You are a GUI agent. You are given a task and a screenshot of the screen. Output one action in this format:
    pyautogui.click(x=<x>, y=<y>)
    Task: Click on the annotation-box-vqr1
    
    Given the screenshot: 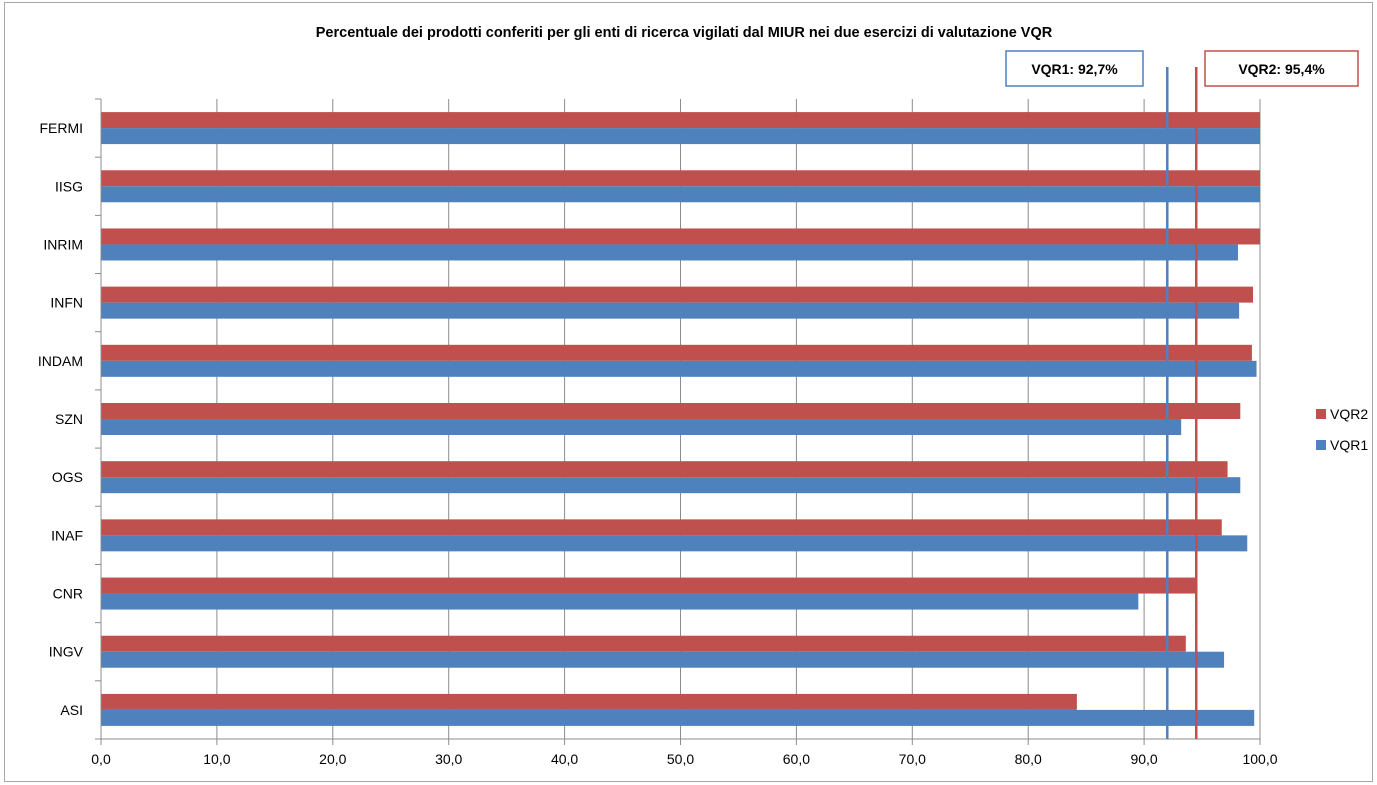 What is the action you would take?
    pyautogui.click(x=1074, y=68)
    